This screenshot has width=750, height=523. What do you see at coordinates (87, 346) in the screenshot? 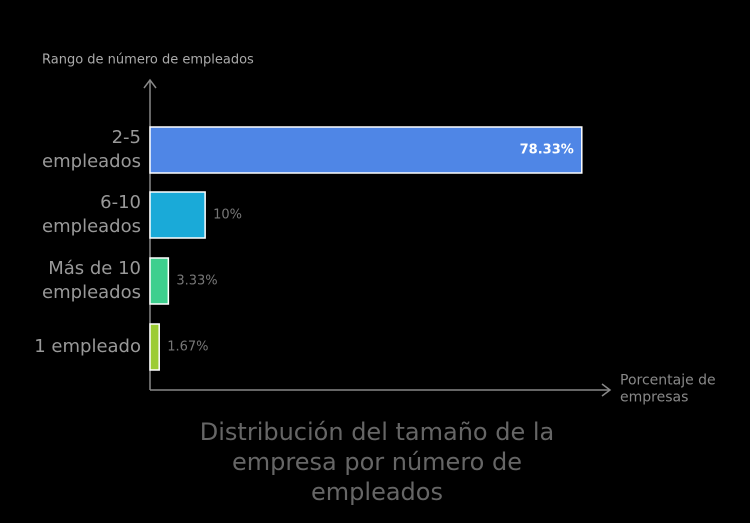
I see `y-tick-label: 1 empleado` at bounding box center [87, 346].